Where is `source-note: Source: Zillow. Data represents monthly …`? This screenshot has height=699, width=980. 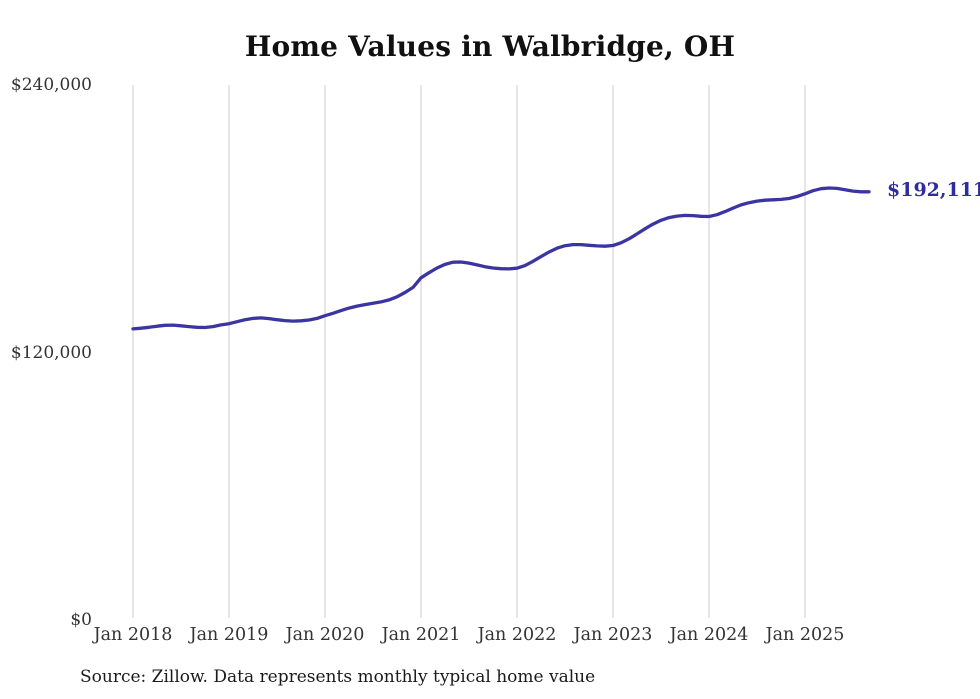
source-note: Source: Zillow. Data represents monthly … is located at coordinates (338, 677).